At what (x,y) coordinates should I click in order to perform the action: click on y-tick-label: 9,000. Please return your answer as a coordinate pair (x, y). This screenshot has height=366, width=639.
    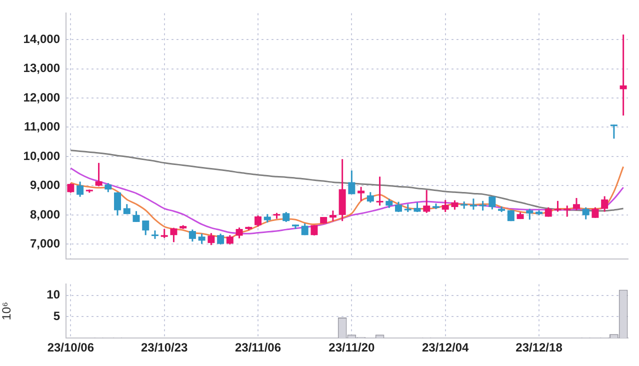
    Looking at the image, I should click on (45, 185).